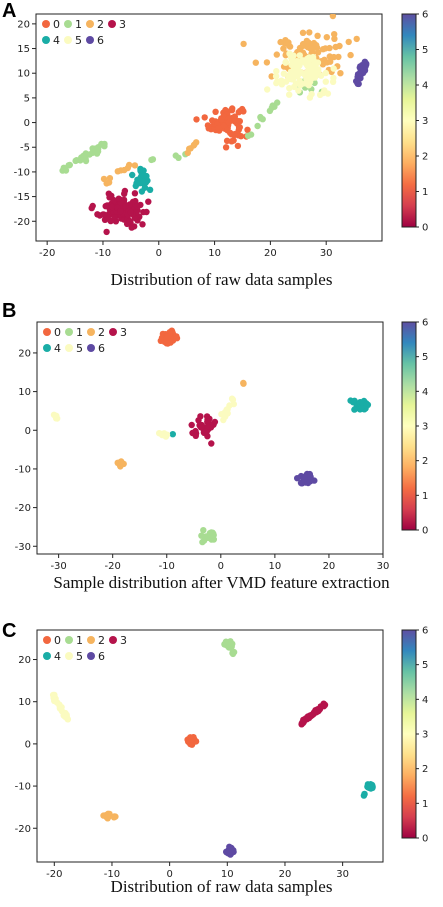  What do you see at coordinates (27, 123) in the screenshot?
I see `y-tick-label: 0` at bounding box center [27, 123].